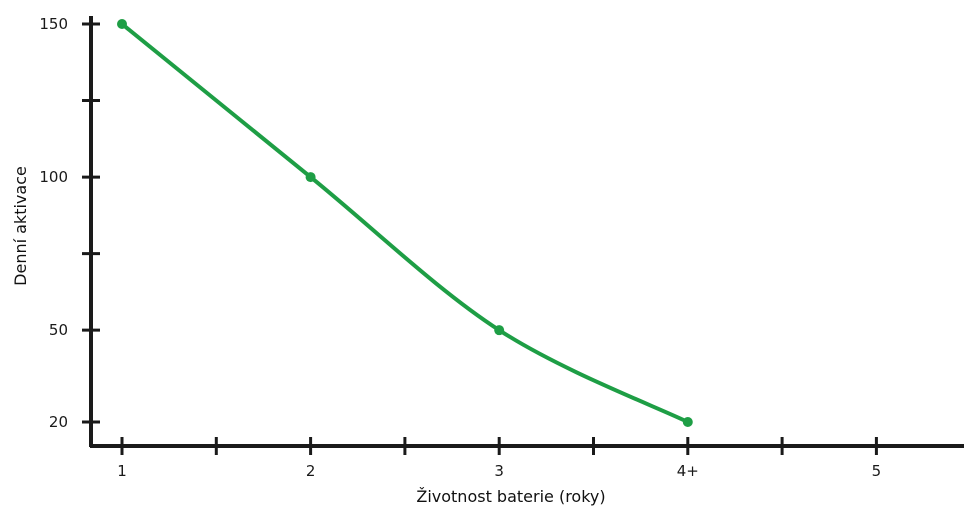 This screenshot has width=966, height=506. What do you see at coordinates (20, 226) in the screenshot?
I see `y-axis-title: Denní aktivace` at bounding box center [20, 226].